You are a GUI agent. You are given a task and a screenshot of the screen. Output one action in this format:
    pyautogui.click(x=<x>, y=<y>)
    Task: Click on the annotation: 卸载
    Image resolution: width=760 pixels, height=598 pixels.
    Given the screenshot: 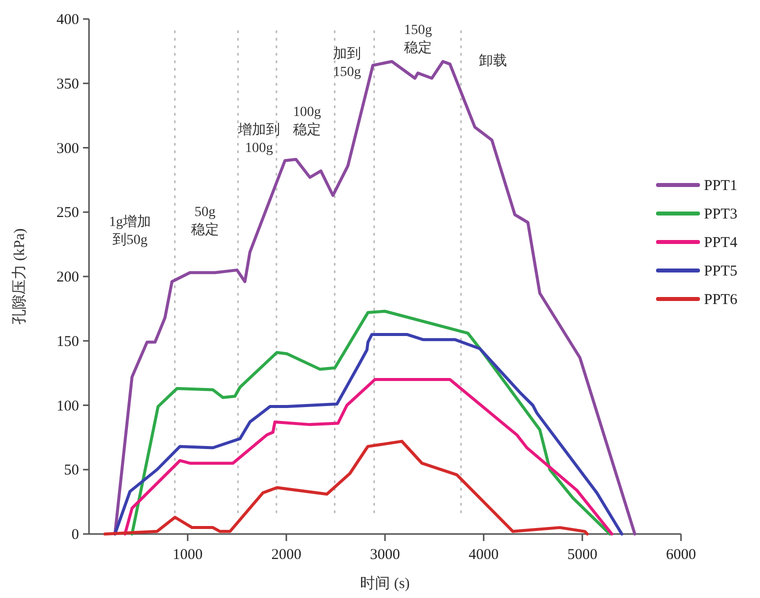 What is the action you would take?
    pyautogui.click(x=493, y=61)
    